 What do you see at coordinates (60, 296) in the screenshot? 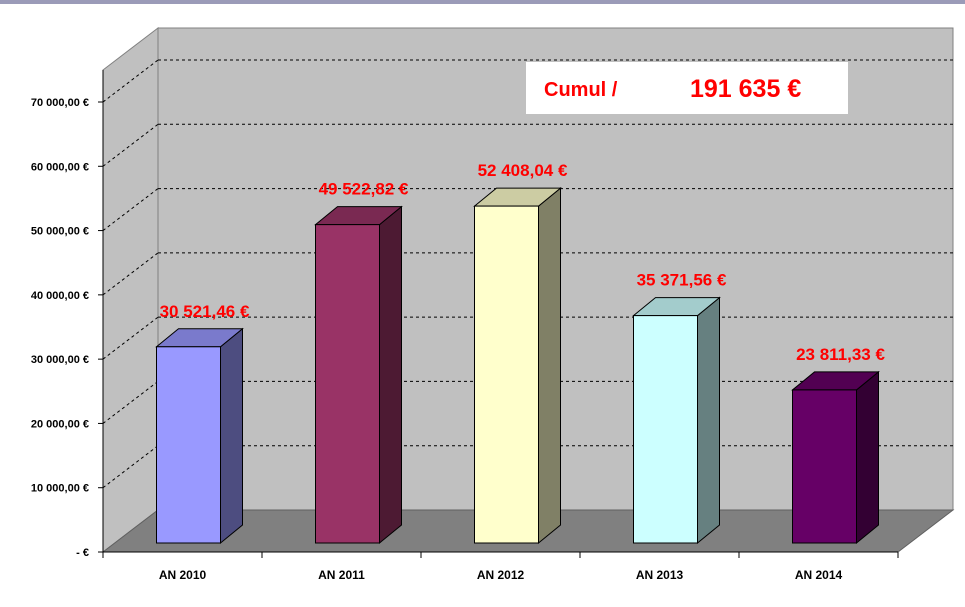
I see `y-tick-label: 40 000,00 €` at bounding box center [60, 296].